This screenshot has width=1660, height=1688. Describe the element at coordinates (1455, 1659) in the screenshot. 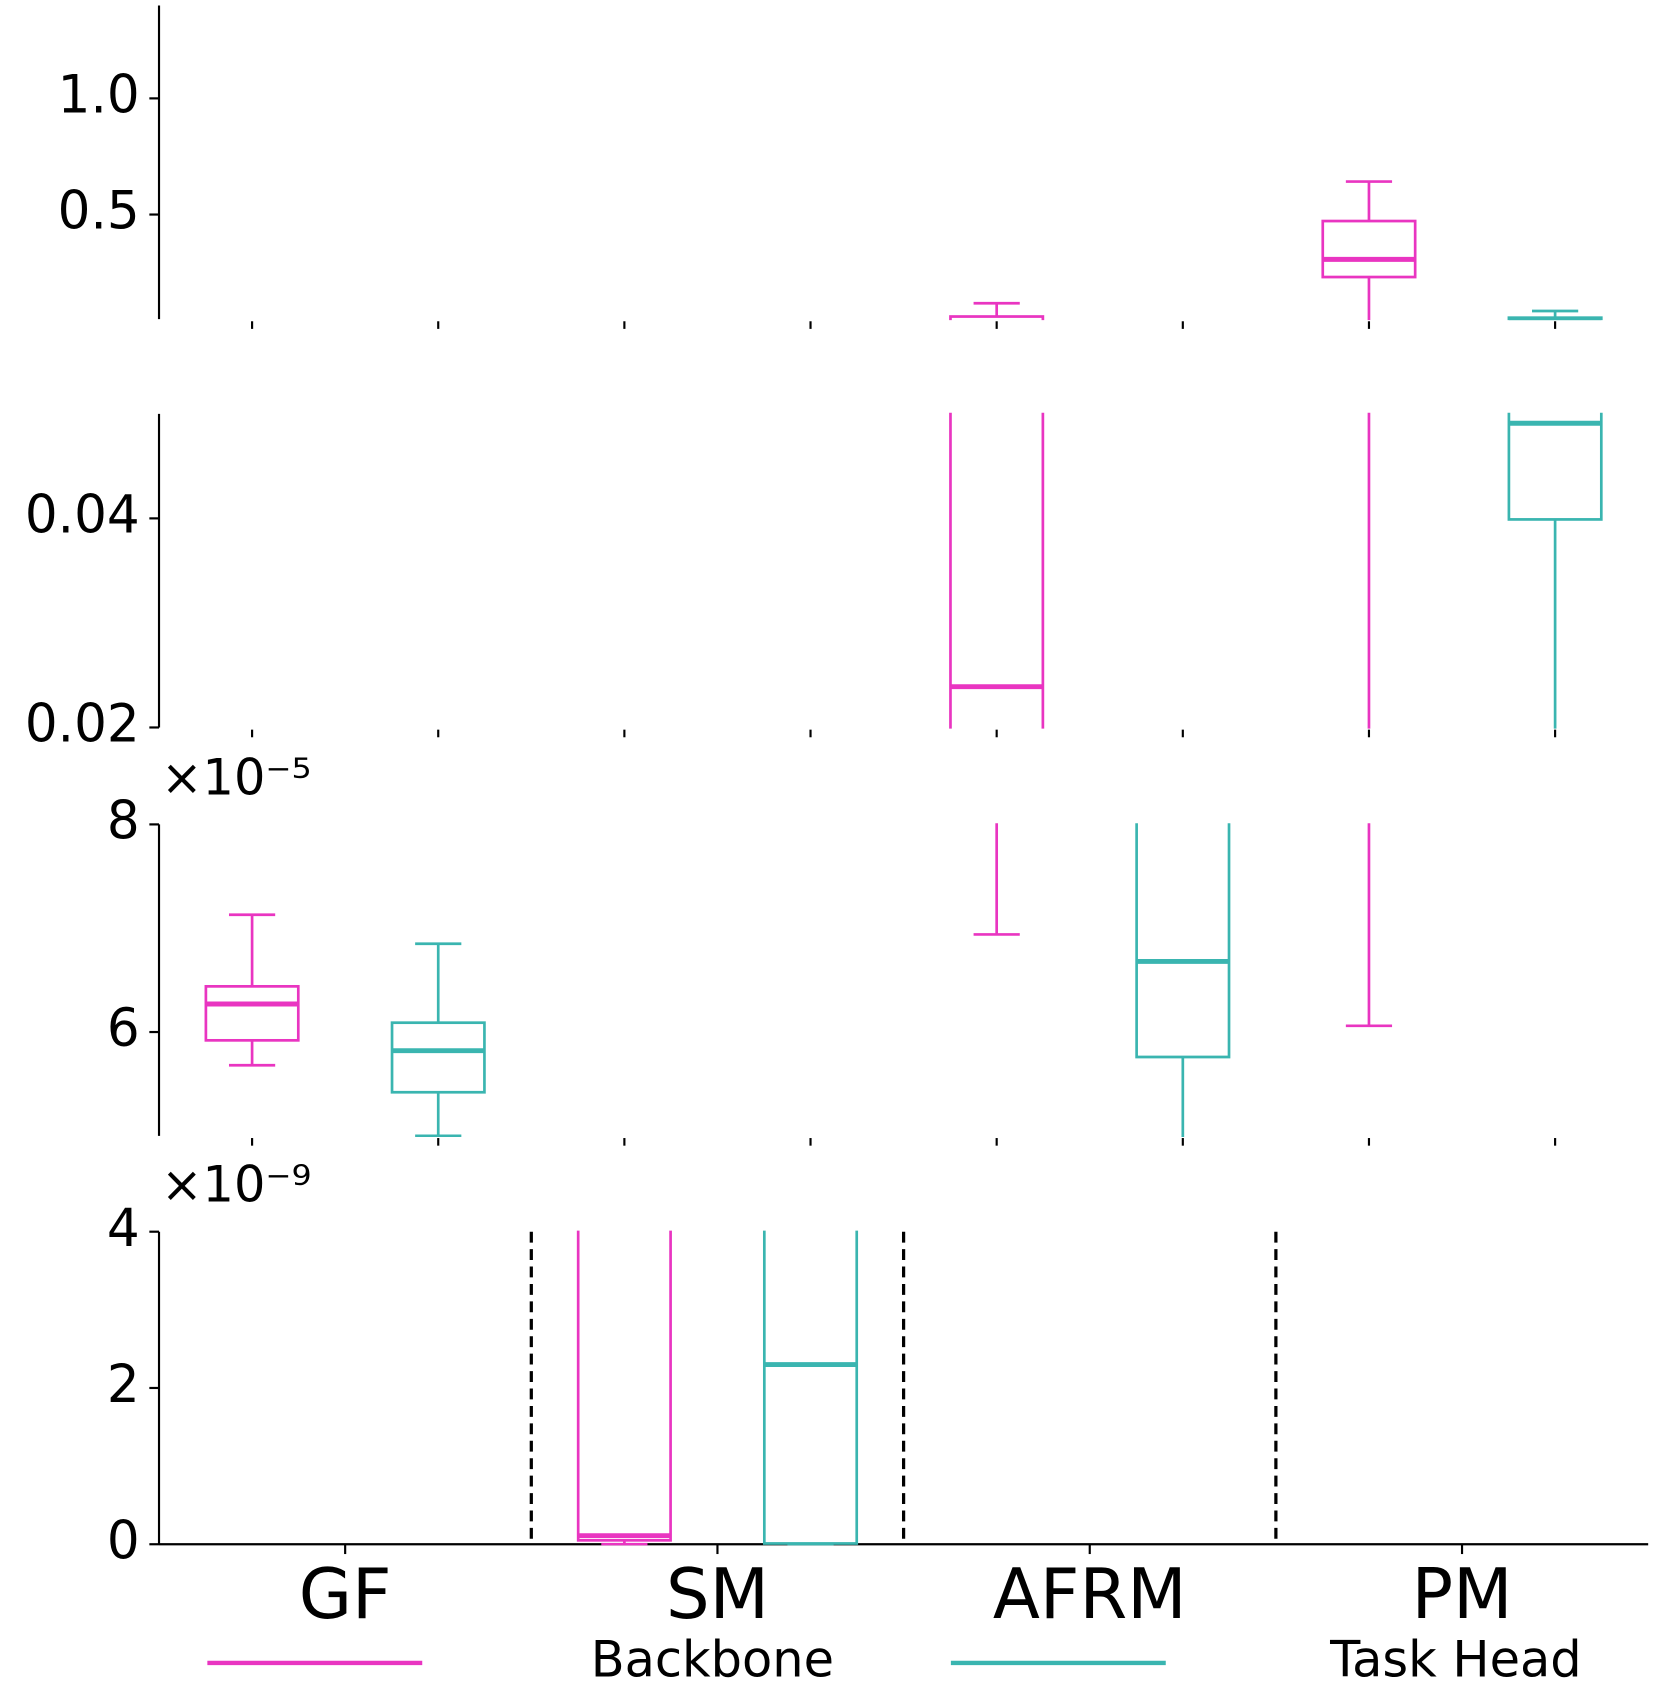

I see `legend-label: Task Head` at that location.